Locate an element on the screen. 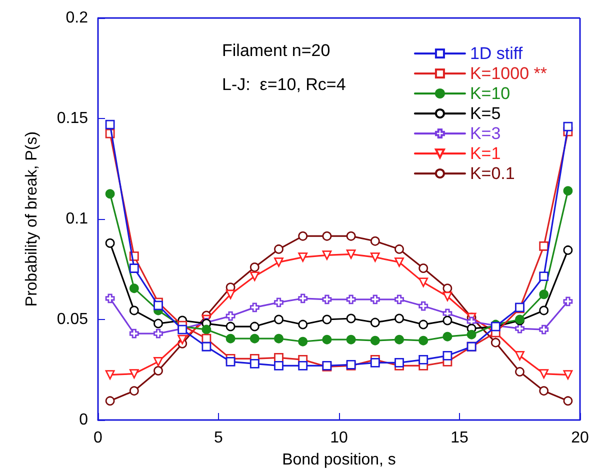 The width and height of the screenshot is (592, 475). legend-label: K=1000 ** is located at coordinates (509, 73).